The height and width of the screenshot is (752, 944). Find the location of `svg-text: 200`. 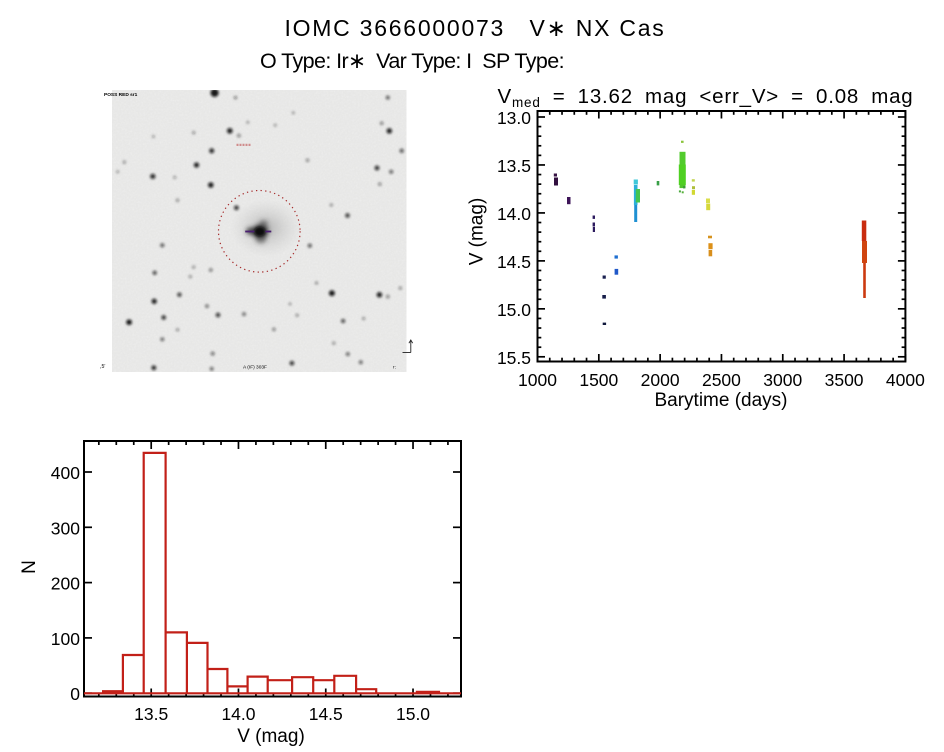

svg-text: 200 is located at coordinates (65, 584).